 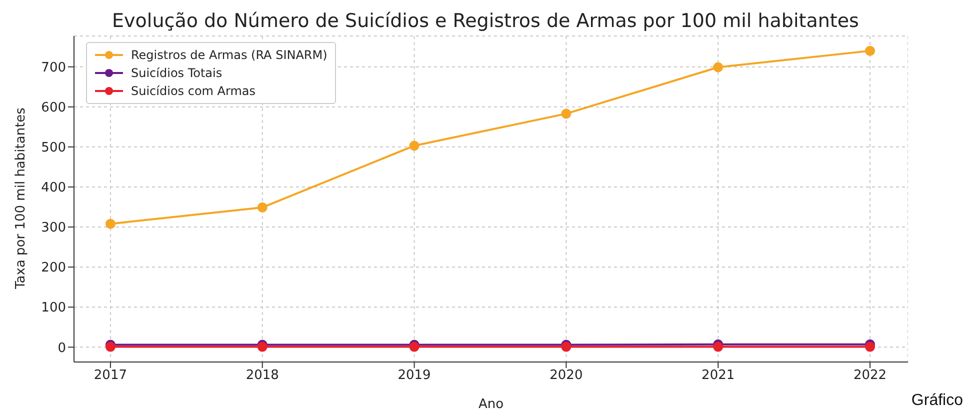 What do you see at coordinates (21, 198) in the screenshot?
I see `y-axis-title: Taxa por 100 mil habitantes` at bounding box center [21, 198].